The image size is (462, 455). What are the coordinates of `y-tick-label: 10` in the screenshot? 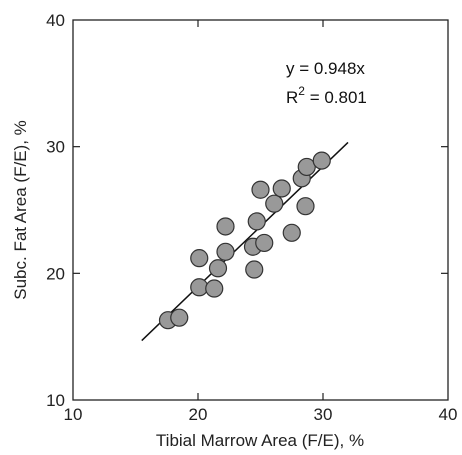 It's located at (55, 400).